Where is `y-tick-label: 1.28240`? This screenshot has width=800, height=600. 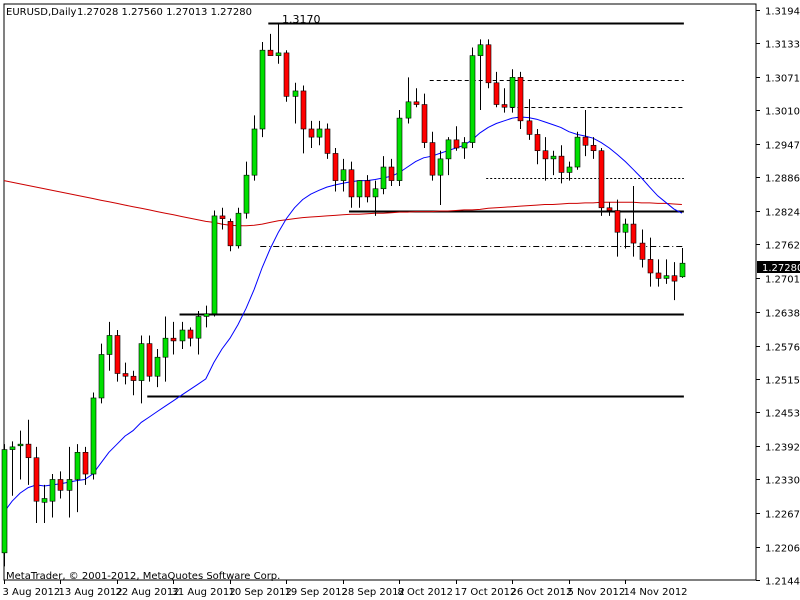 y-tick-label: 1.28240 is located at coordinates (782, 213).